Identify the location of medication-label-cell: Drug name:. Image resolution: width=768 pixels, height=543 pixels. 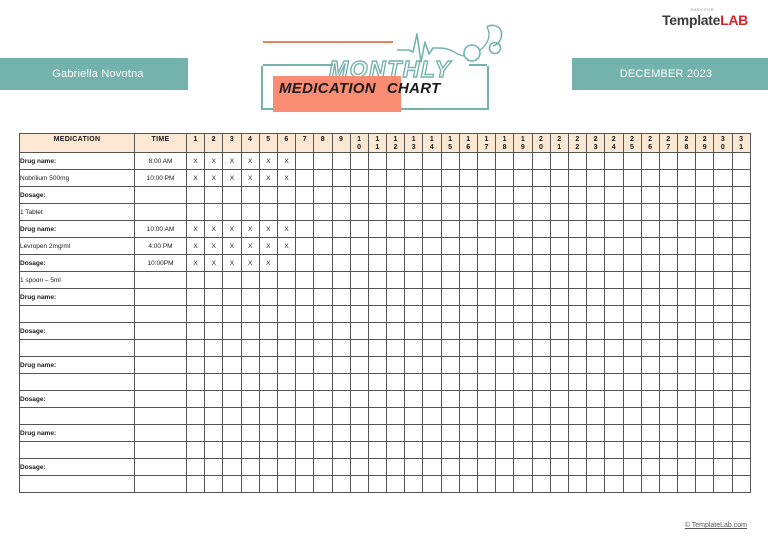
(77, 161).